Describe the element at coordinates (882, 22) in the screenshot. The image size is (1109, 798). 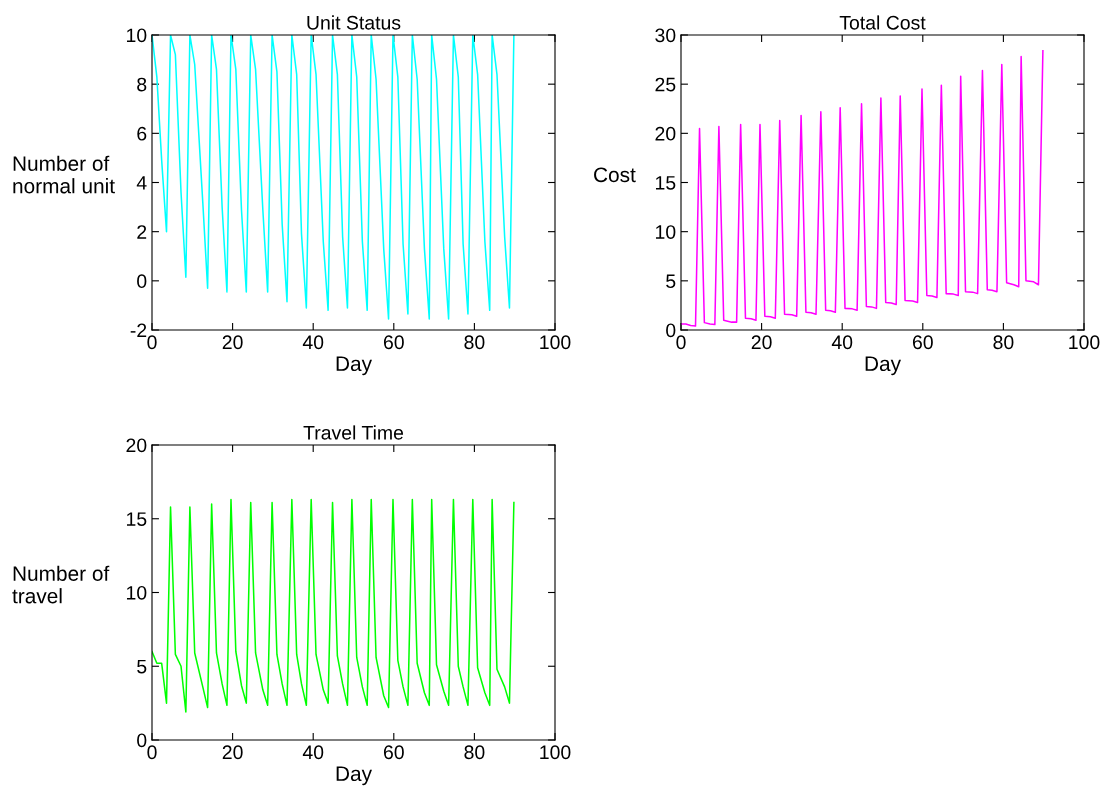
I see `chart-title: Total Cost` at that location.